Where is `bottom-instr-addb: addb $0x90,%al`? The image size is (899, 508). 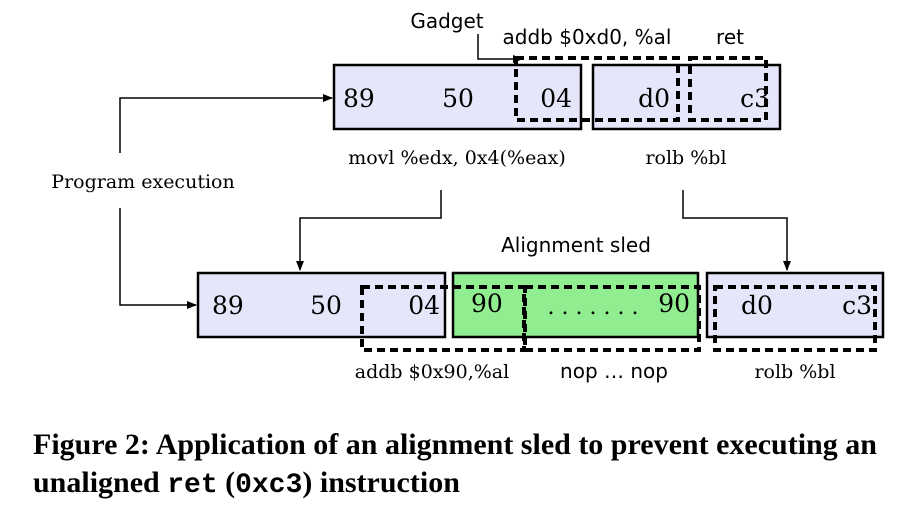 bottom-instr-addb: addb $0x90,%al is located at coordinates (432, 372).